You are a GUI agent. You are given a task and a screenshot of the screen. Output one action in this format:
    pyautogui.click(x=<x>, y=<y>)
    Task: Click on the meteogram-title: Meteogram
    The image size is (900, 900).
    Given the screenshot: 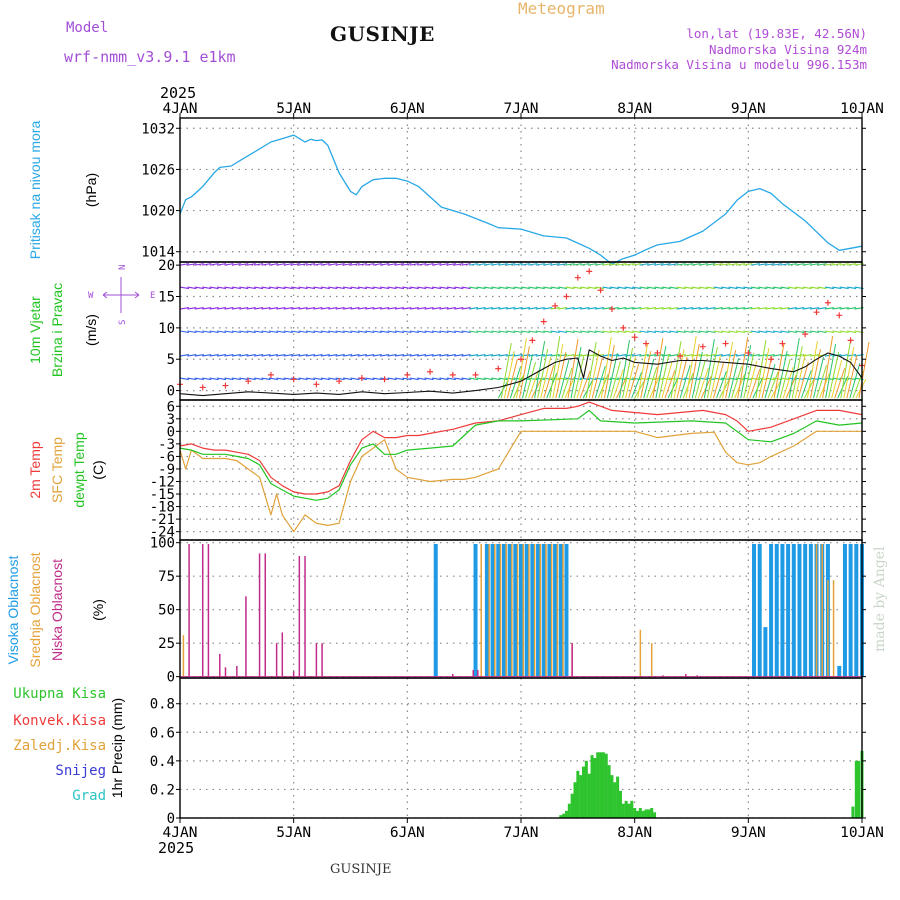 What is the action you would take?
    pyautogui.click(x=561, y=9)
    